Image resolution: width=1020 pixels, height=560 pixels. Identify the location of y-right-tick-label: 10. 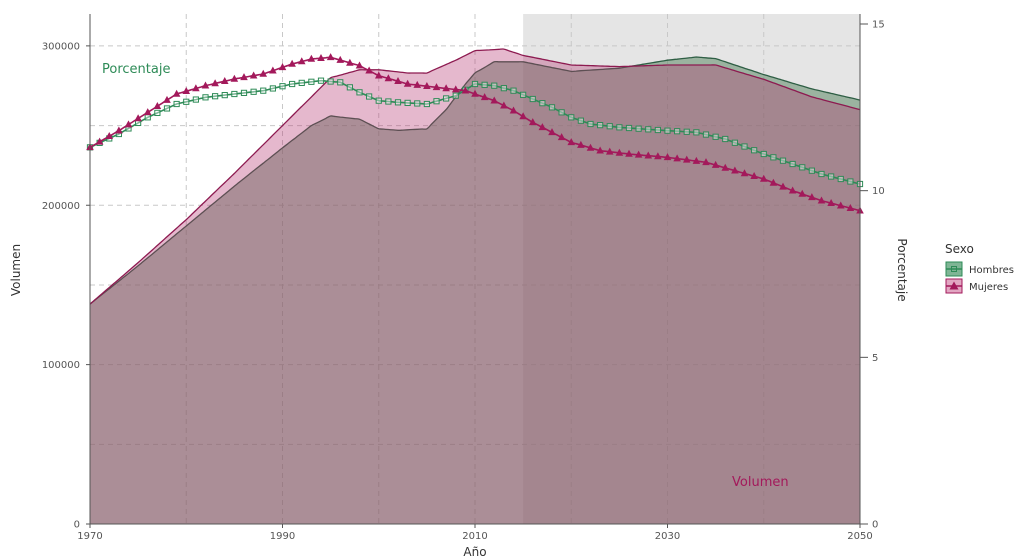
(878, 191).